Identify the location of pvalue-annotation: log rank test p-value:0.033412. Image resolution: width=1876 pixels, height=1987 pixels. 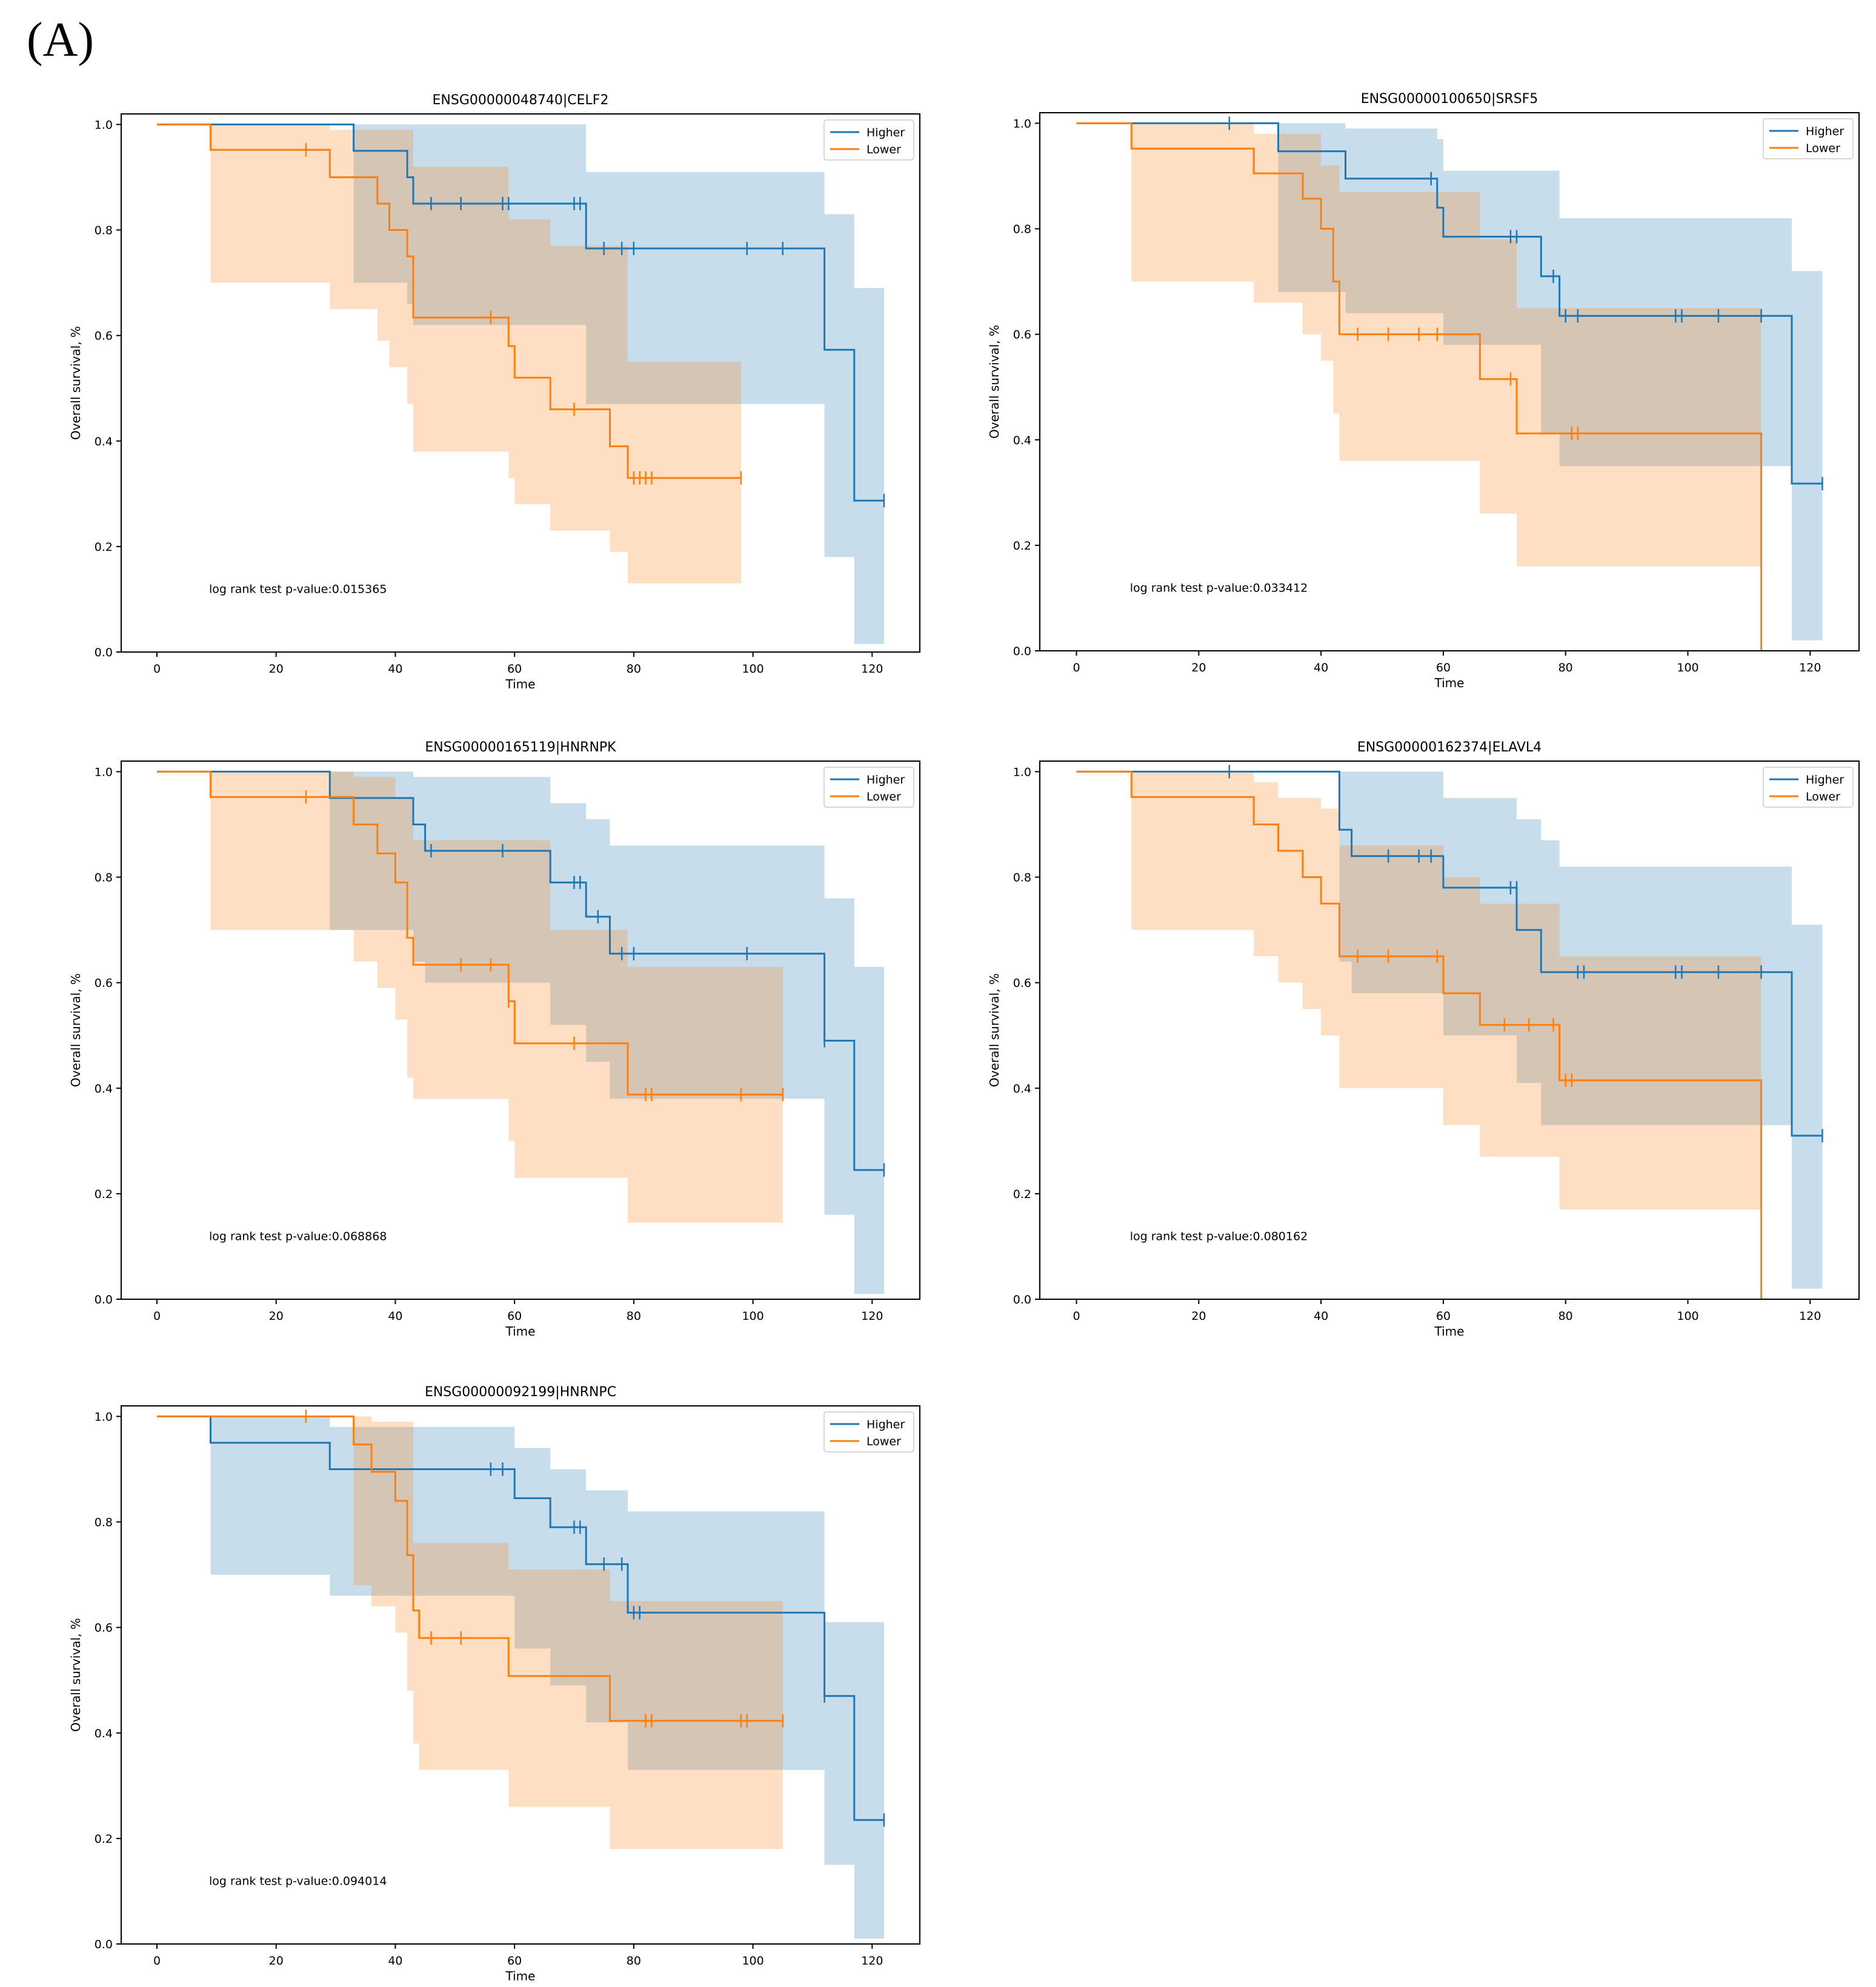
(1219, 587).